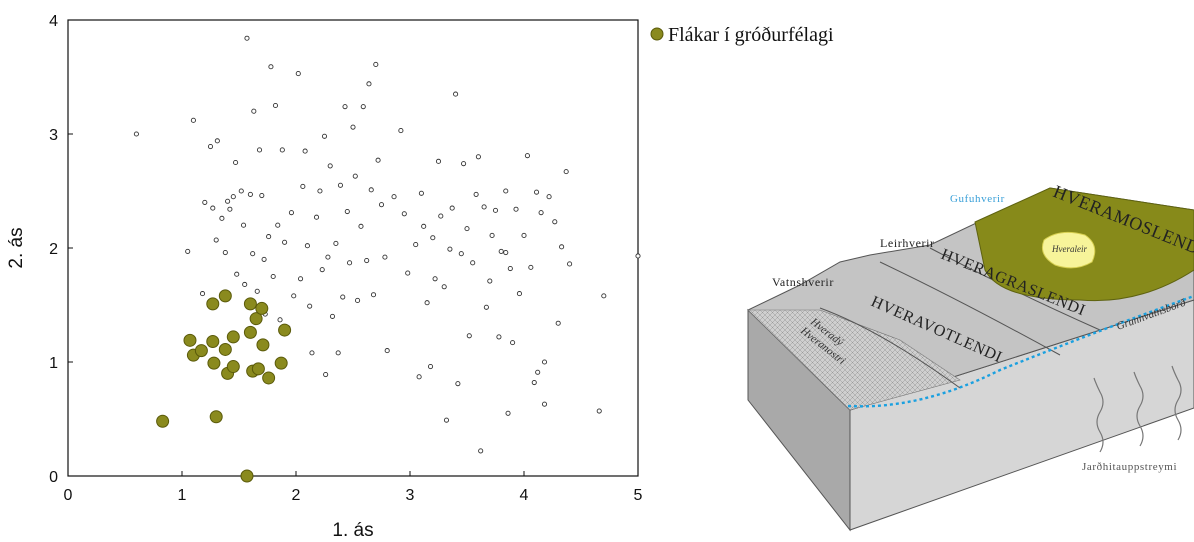 Image resolution: width=1194 pixels, height=542 pixels. I want to click on x-tick-label: 4, so click(524, 495).